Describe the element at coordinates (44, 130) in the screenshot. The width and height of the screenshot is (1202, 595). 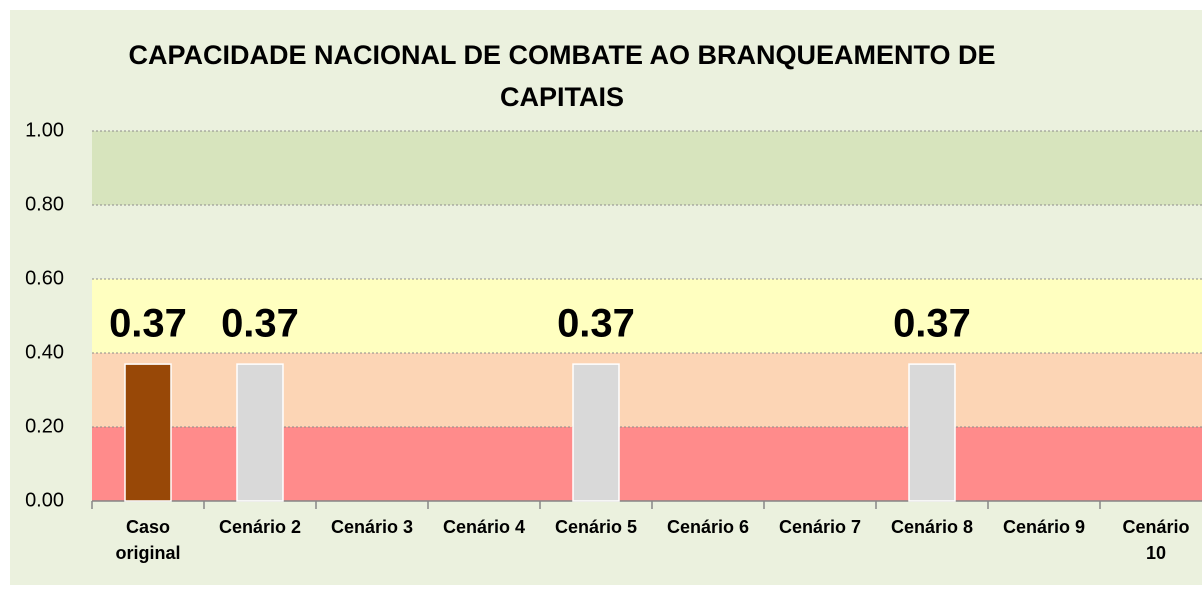
I see `y-tick-label: 1.00` at that location.